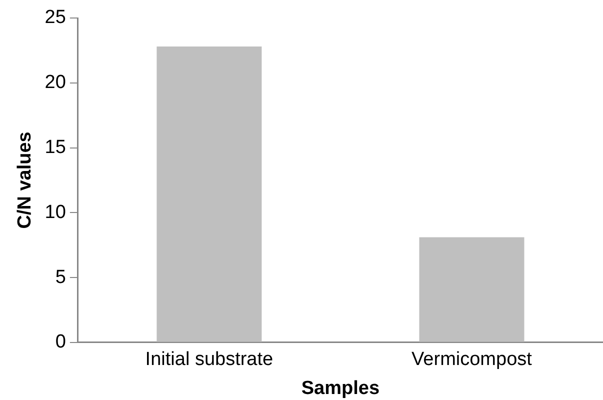  Describe the element at coordinates (60, 277) in the screenshot. I see `y-tick-label: 5` at that location.